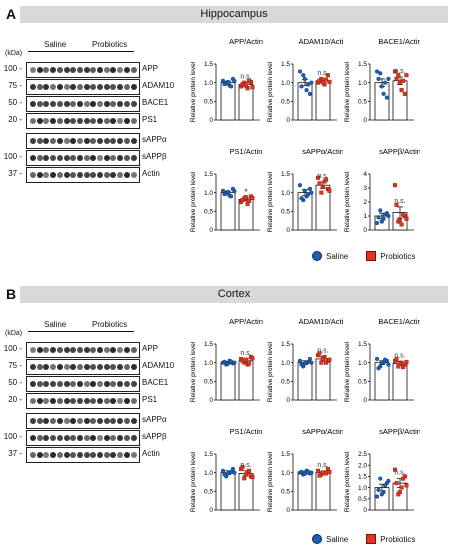 Image resolution: width=454 pixels, height=550 pixels. I want to click on saline-legend-label: Saline, so click(337, 256).